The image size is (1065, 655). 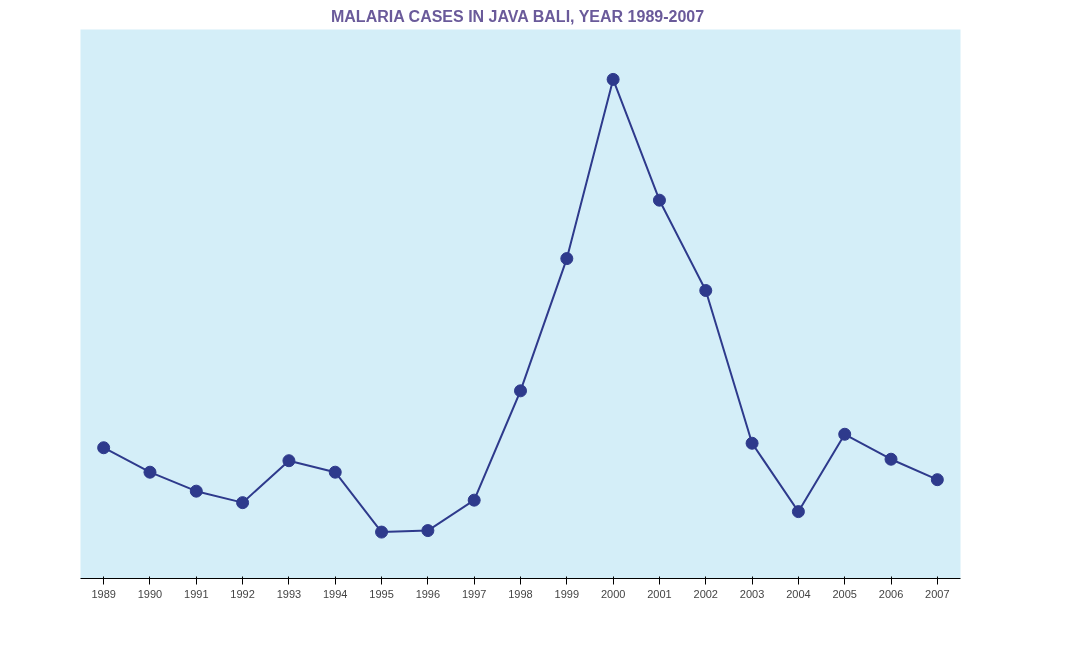 What do you see at coordinates (798, 593) in the screenshot?
I see `x-tick-label: 2004` at bounding box center [798, 593].